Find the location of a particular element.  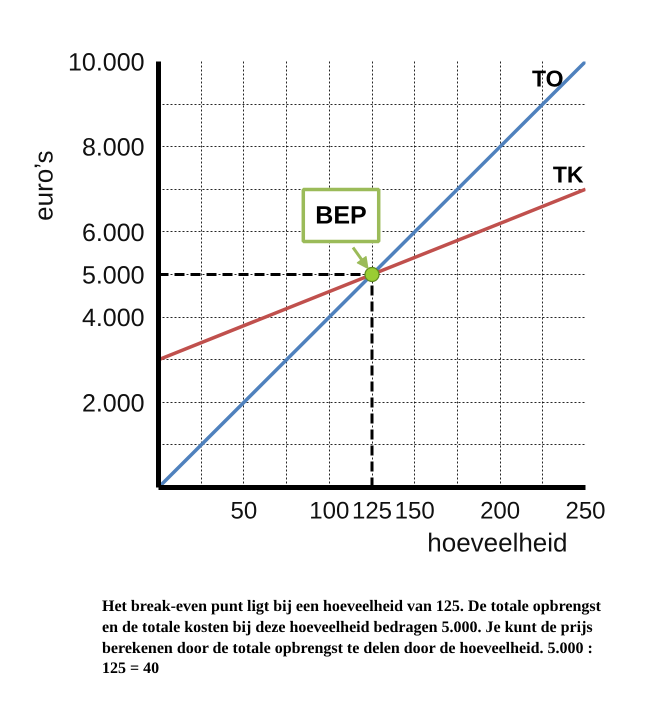

y-tick-label: 8.000 is located at coordinates (113, 148).